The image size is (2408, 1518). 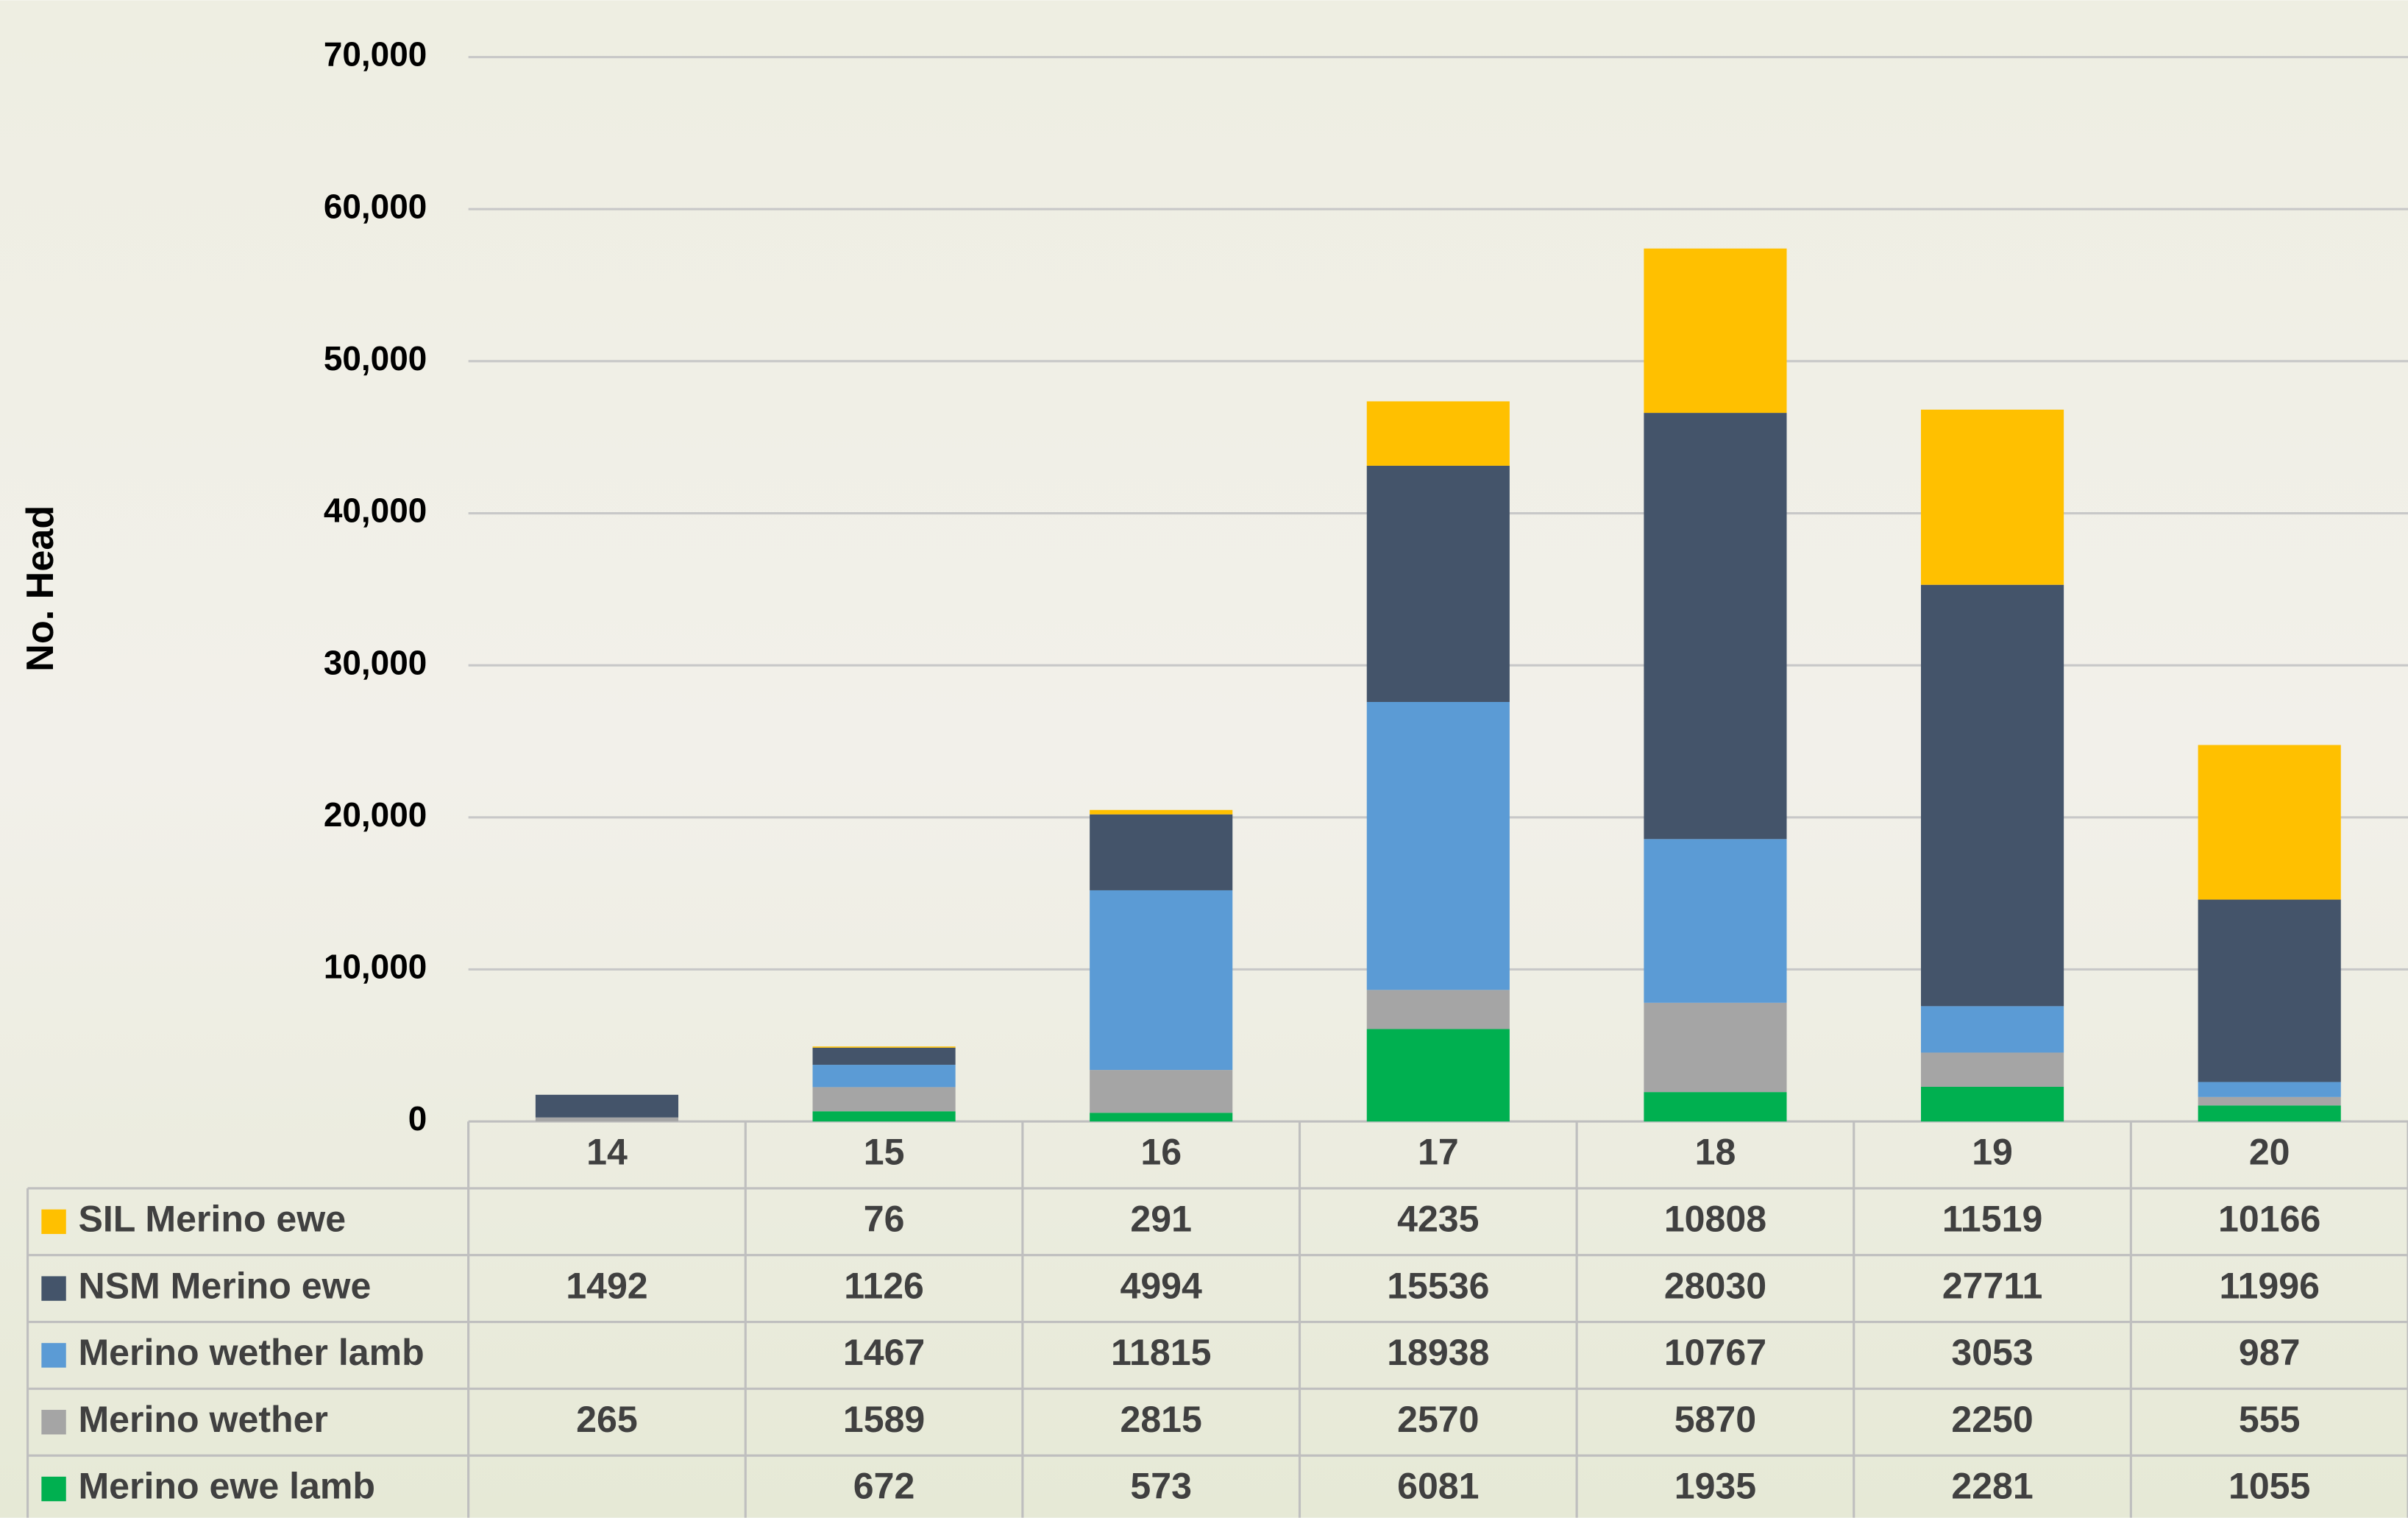 I want to click on y-tick-label: 40,000, so click(x=375, y=511).